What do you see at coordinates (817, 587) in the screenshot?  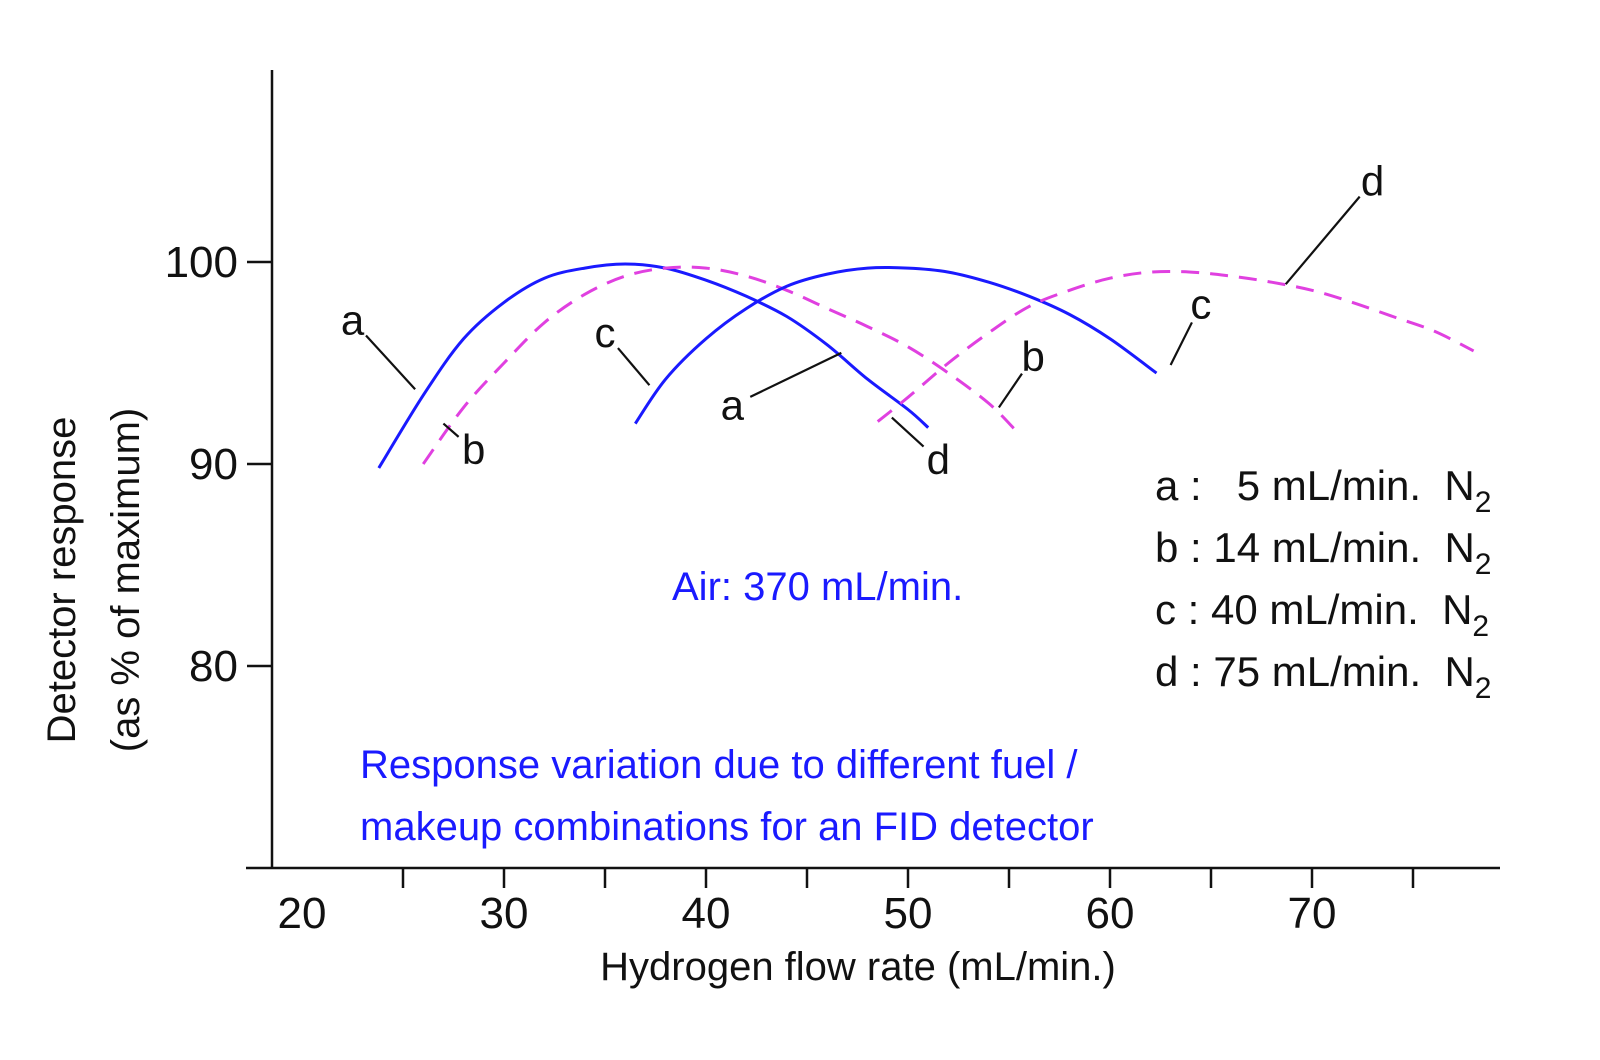 I see `air-flow-note: Air: 370 mL/min.` at bounding box center [817, 587].